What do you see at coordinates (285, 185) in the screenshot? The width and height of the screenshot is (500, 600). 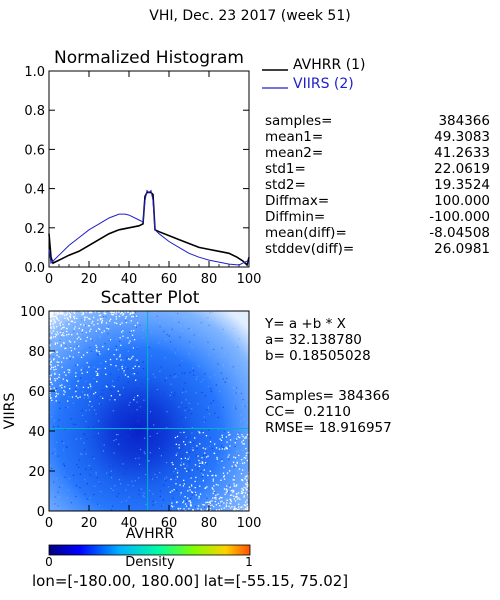 I see `stat-label: std2=` at bounding box center [285, 185].